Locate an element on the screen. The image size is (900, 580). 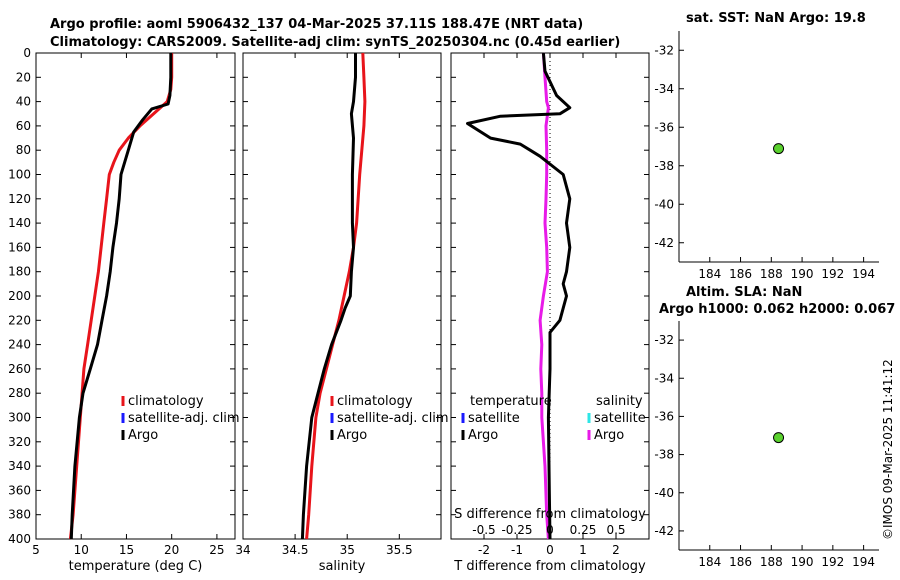
x-tick-label: 25 is located at coordinates (216, 550).